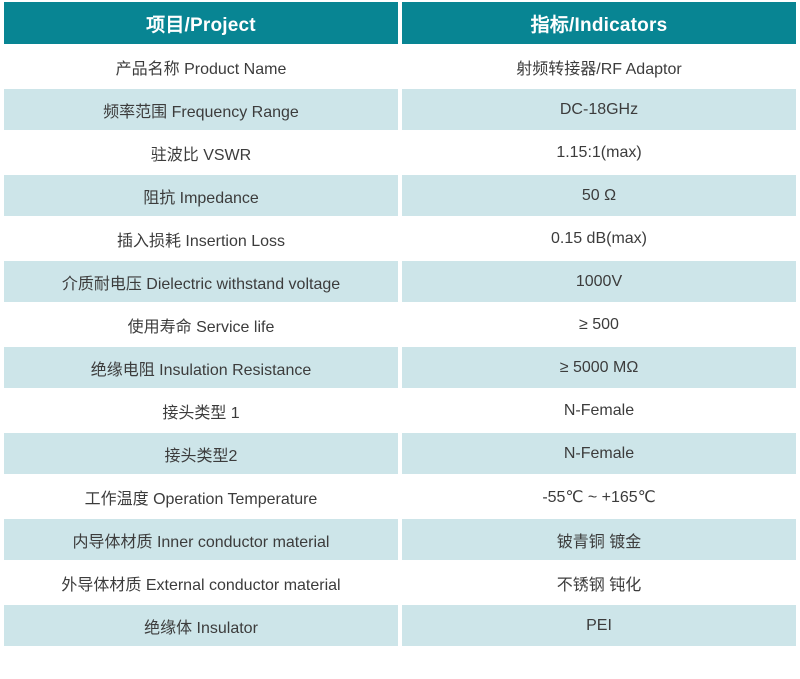 Image resolution: width=800 pixels, height=679 pixels. What do you see at coordinates (201, 453) in the screenshot?
I see `project-cell: 接头类型2` at bounding box center [201, 453].